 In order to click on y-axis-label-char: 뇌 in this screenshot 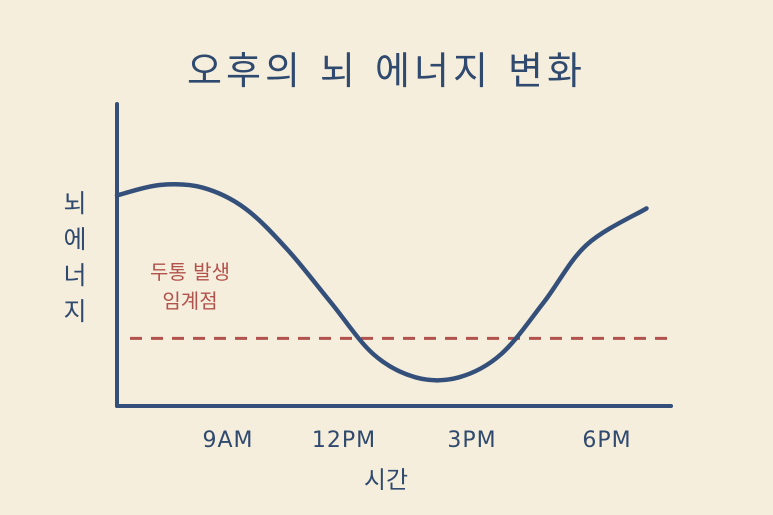, I will do `click(75, 203)`.